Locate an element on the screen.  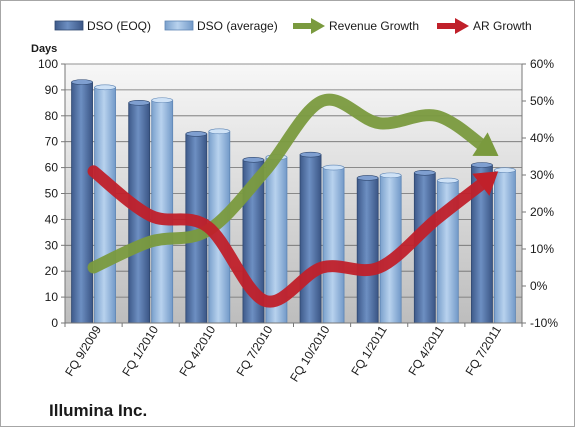
legend-item-revenue-growth: Revenue Growth is located at coordinates (356, 26).